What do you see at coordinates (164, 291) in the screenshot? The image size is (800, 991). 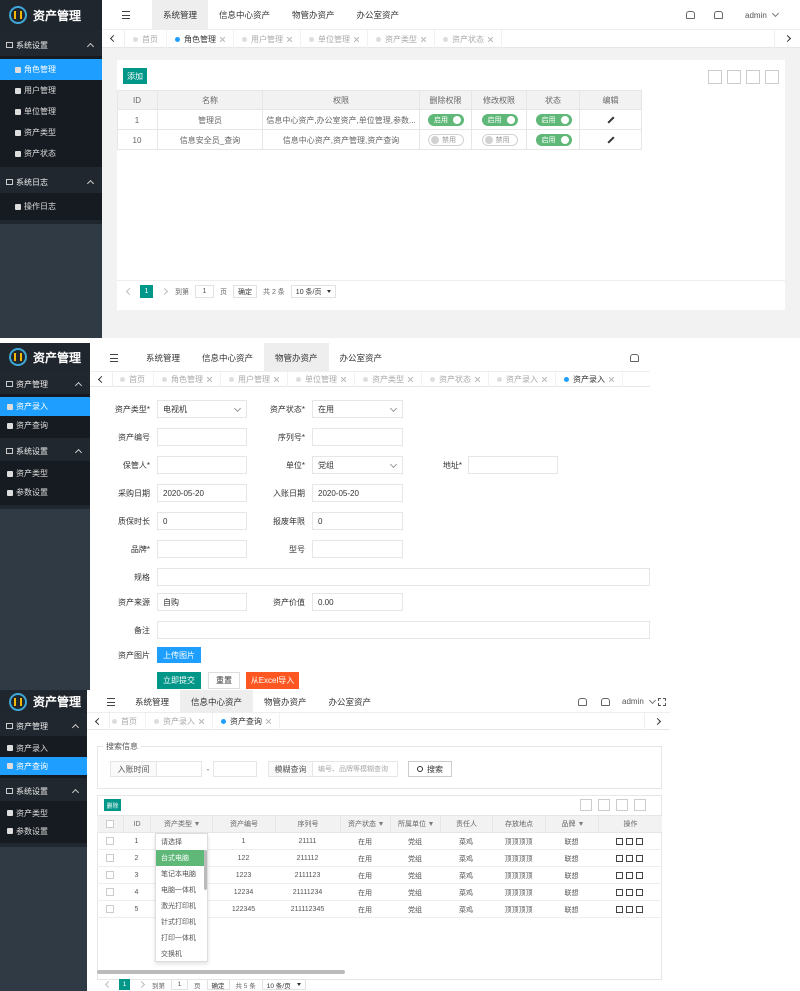 I see `page-next` at bounding box center [164, 291].